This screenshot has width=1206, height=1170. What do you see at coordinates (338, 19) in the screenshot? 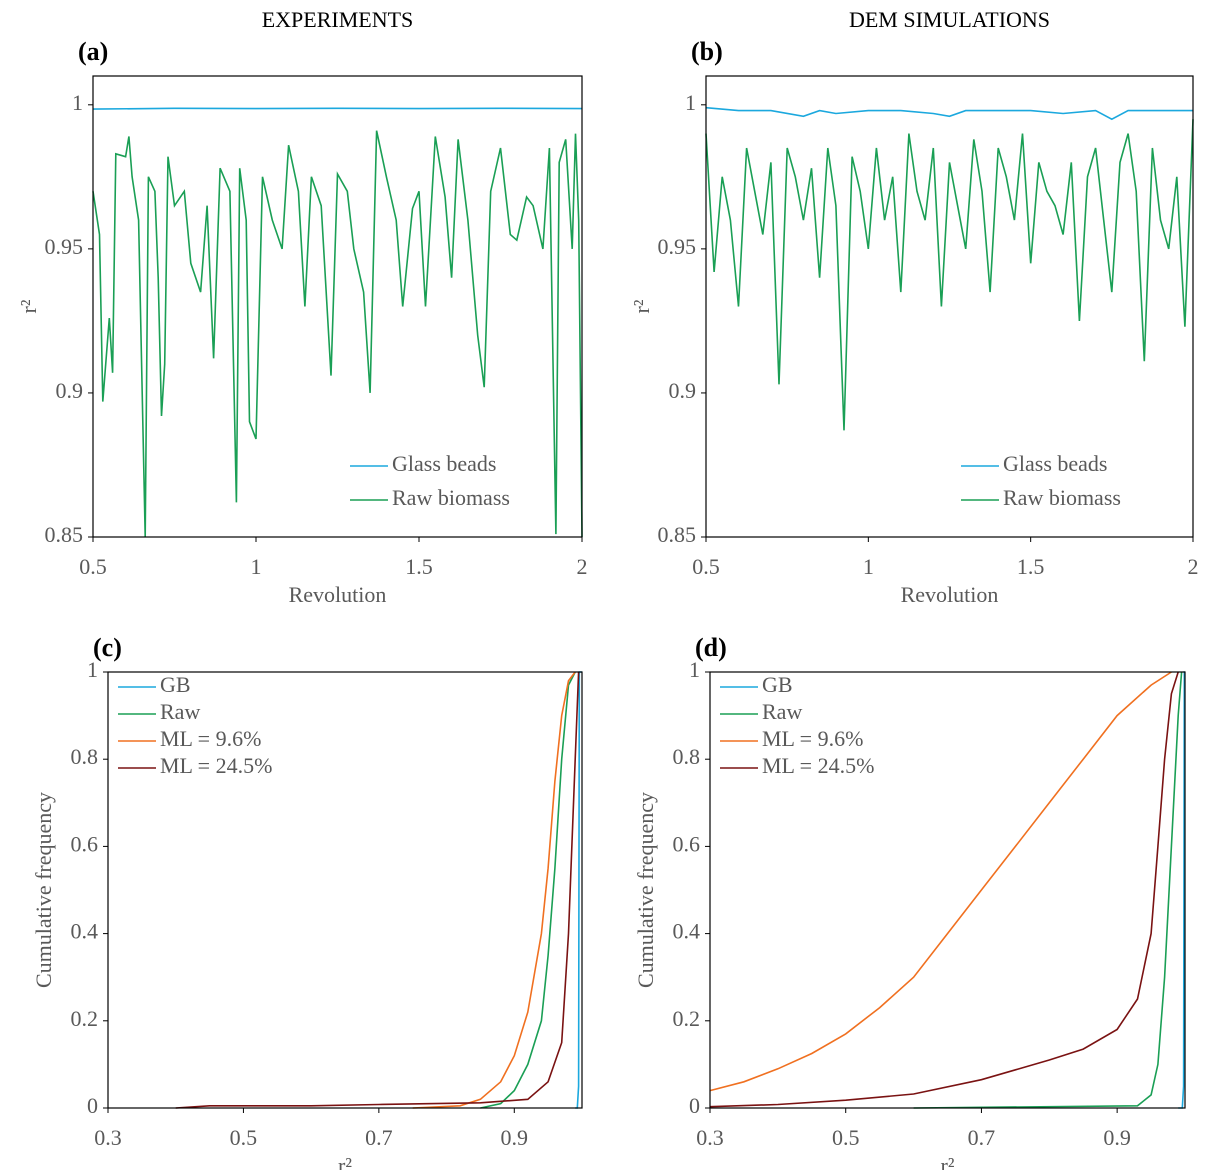
I see `panel-title: EXPERIMENTS` at bounding box center [338, 19].